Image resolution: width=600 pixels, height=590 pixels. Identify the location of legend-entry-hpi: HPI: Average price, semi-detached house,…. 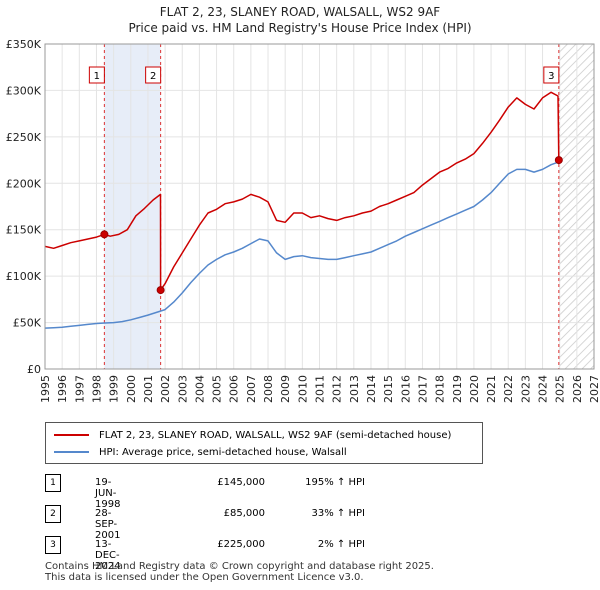
(200, 452).